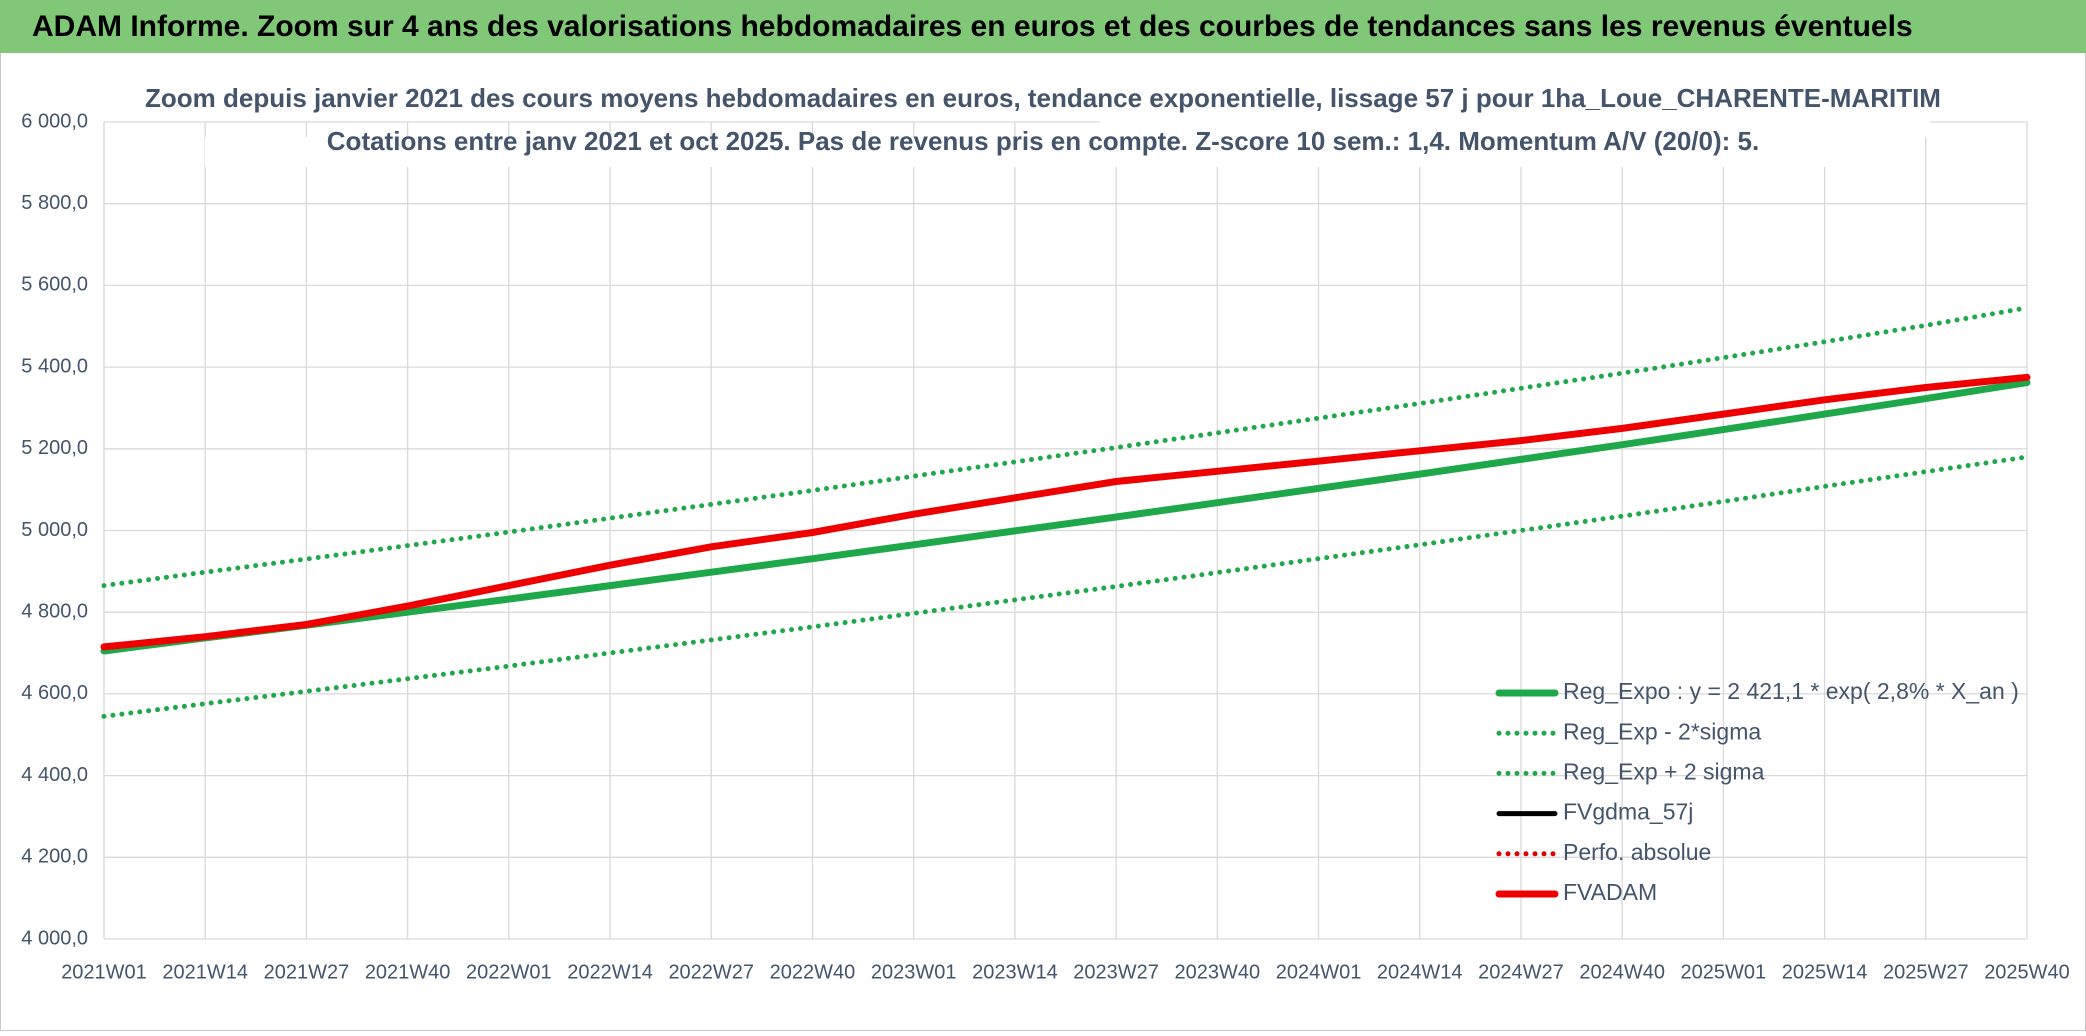 This screenshot has width=2086, height=1036. I want to click on x-tick-label: 2022W40, so click(813, 972).